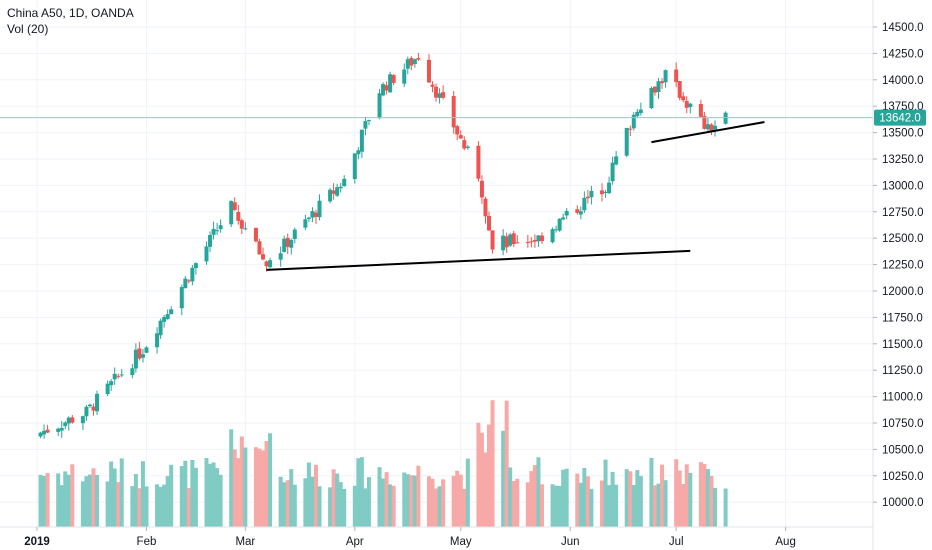 This screenshot has width=932, height=550. What do you see at coordinates (902, 318) in the screenshot?
I see `y-tick-label: 11750.0` at bounding box center [902, 318].